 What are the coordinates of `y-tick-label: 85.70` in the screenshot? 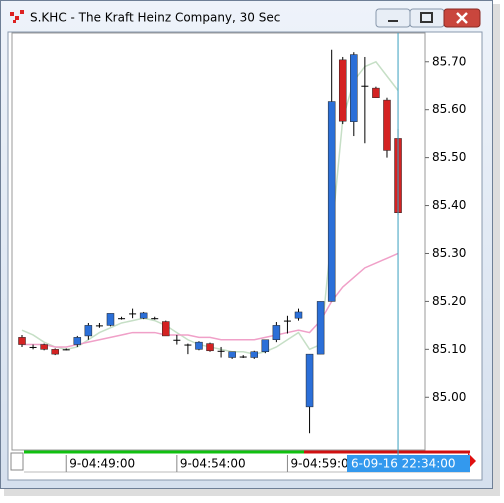 It's located at (449, 61).